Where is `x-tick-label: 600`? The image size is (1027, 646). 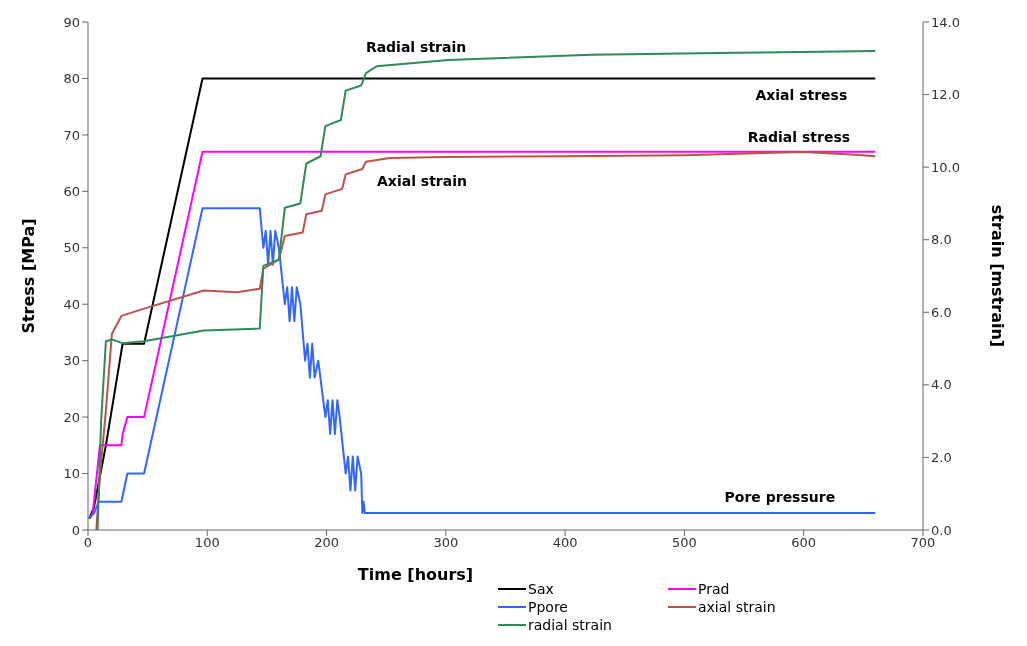
x-tick-label: 600 is located at coordinates (804, 543).